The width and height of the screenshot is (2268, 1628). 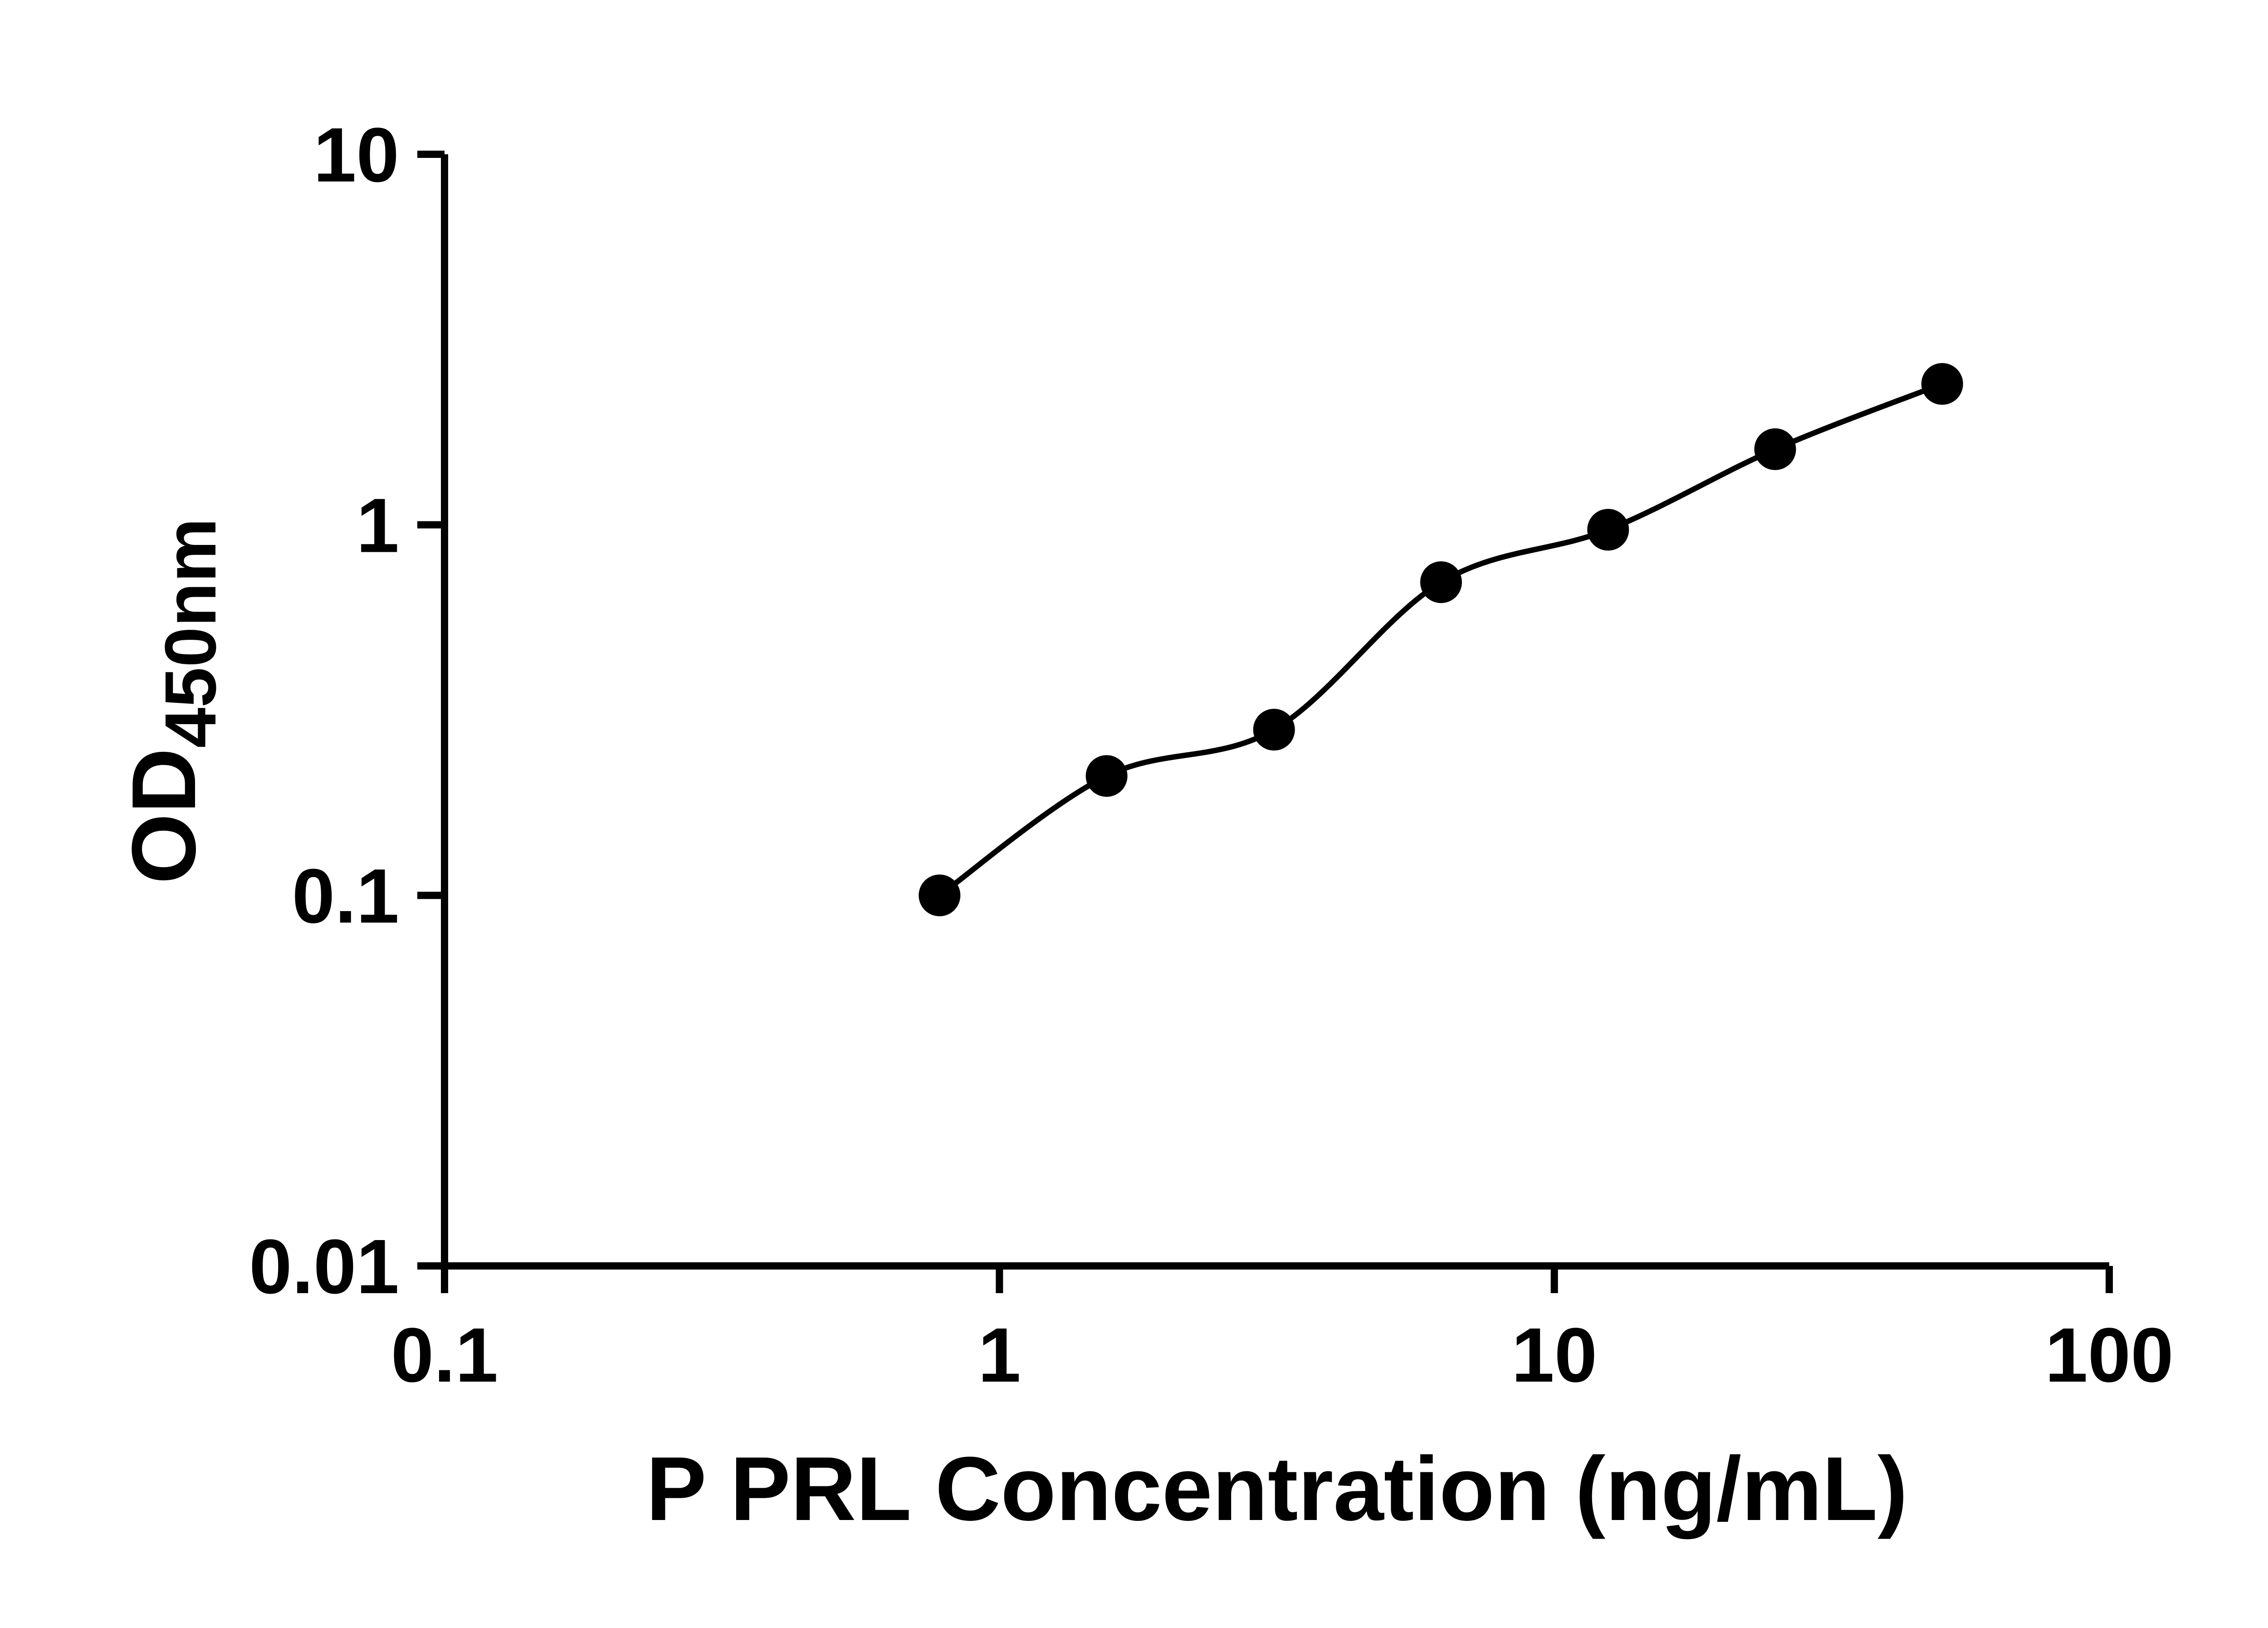 I want to click on y-axis-title-subscript: 450nm, so click(x=191, y=633).